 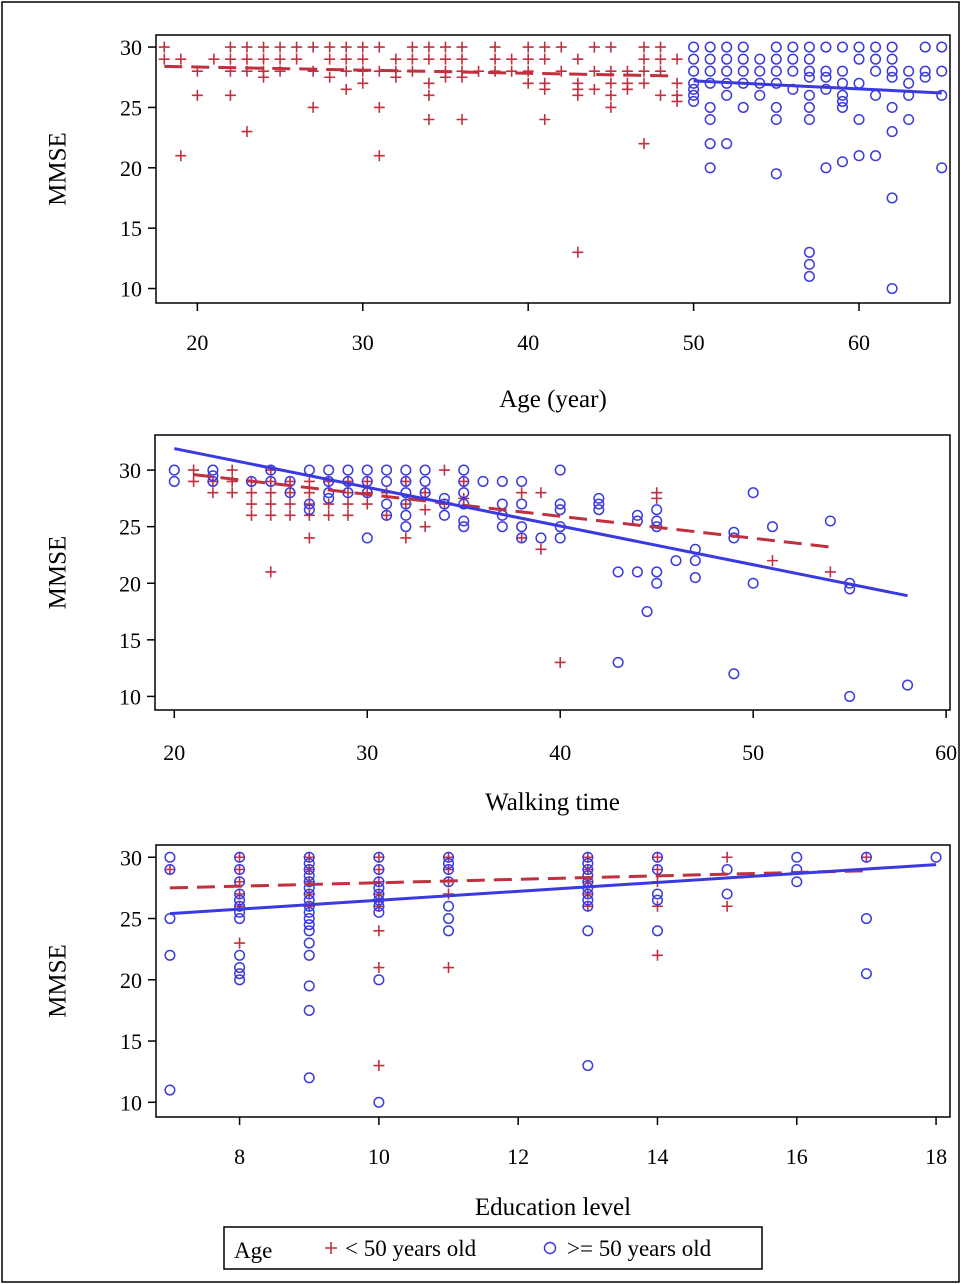 What do you see at coordinates (58, 169) in the screenshot?
I see `y-axis-label-age: MMSE` at bounding box center [58, 169].